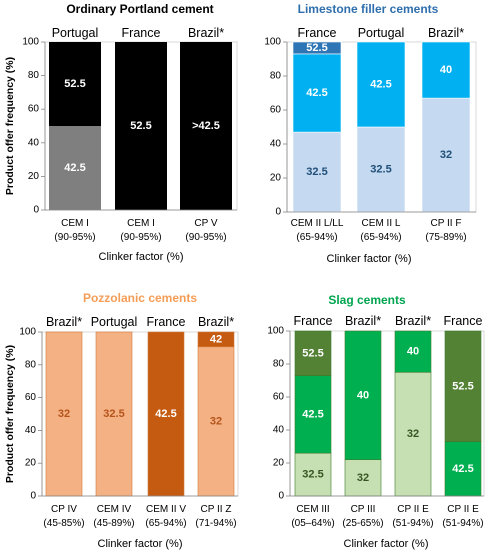 Image resolution: width=489 pixels, height=552 pixels. Describe the element at coordinates (463, 509) in the screenshot. I see `bar-3-product-label: CP II E` at that location.